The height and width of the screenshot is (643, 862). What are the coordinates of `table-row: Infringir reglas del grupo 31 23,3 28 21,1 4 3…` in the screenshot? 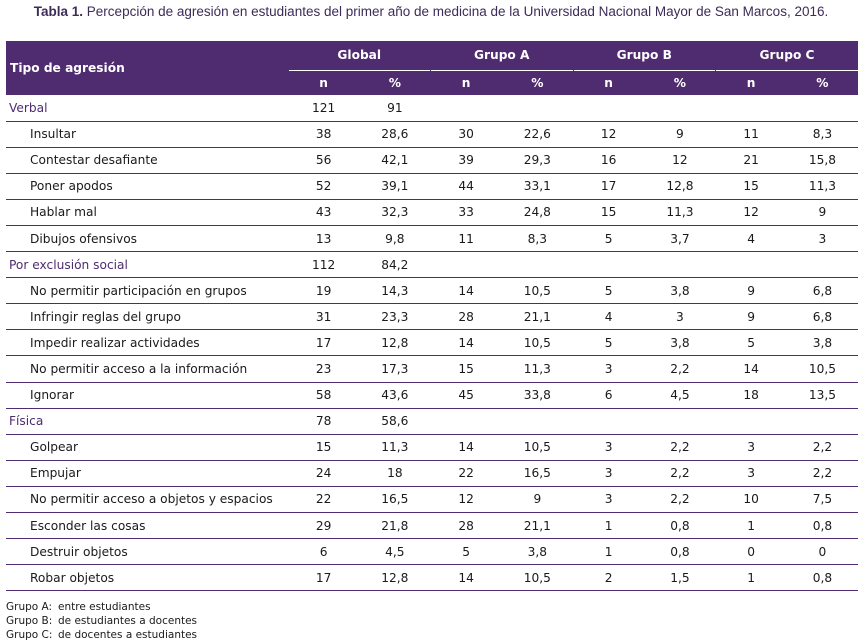 It's located at (432, 317).